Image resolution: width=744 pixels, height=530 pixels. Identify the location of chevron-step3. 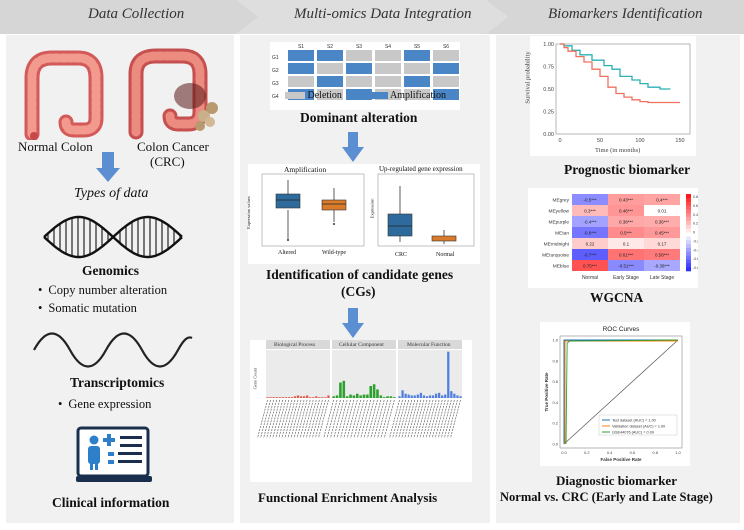
(615, 17).